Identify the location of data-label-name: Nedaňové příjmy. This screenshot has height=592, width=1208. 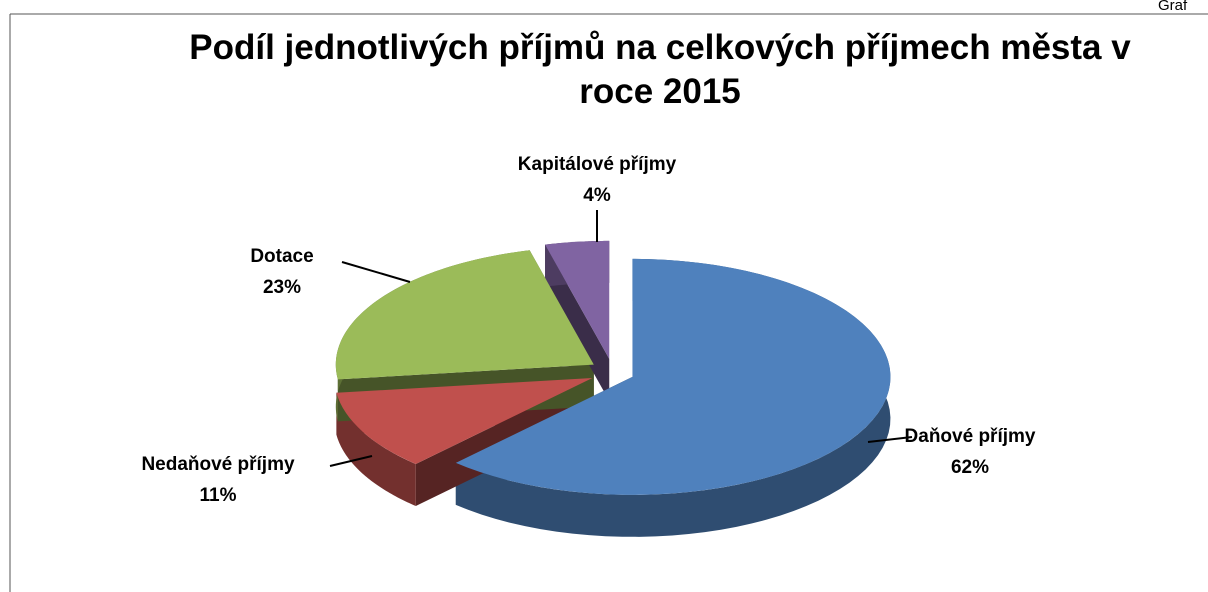
(218, 464).